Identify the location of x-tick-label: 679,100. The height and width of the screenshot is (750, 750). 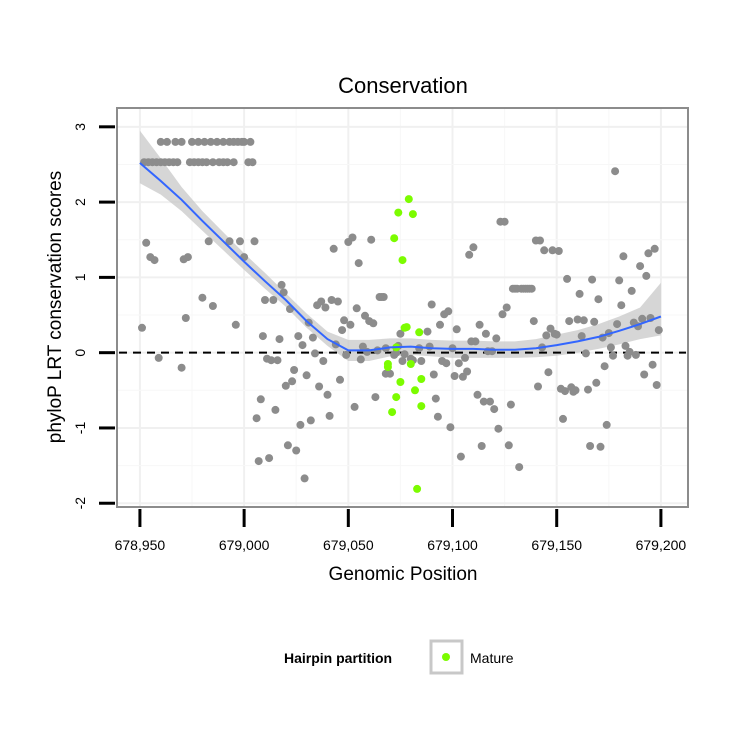
(452, 545).